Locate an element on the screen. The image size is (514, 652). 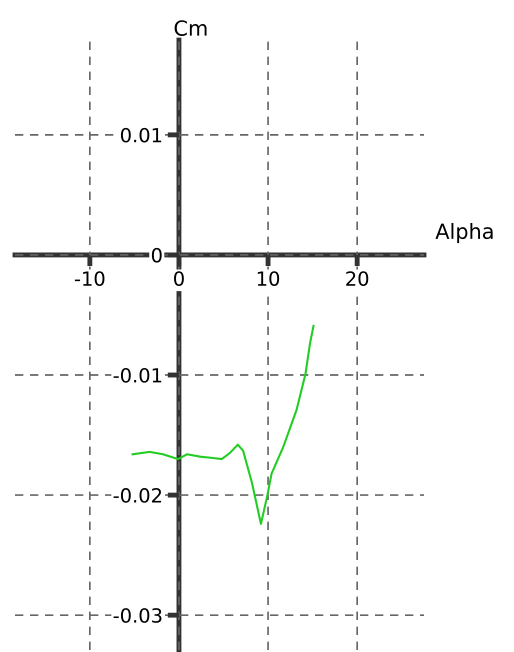
x-tick-label: 0 is located at coordinates (179, 278).